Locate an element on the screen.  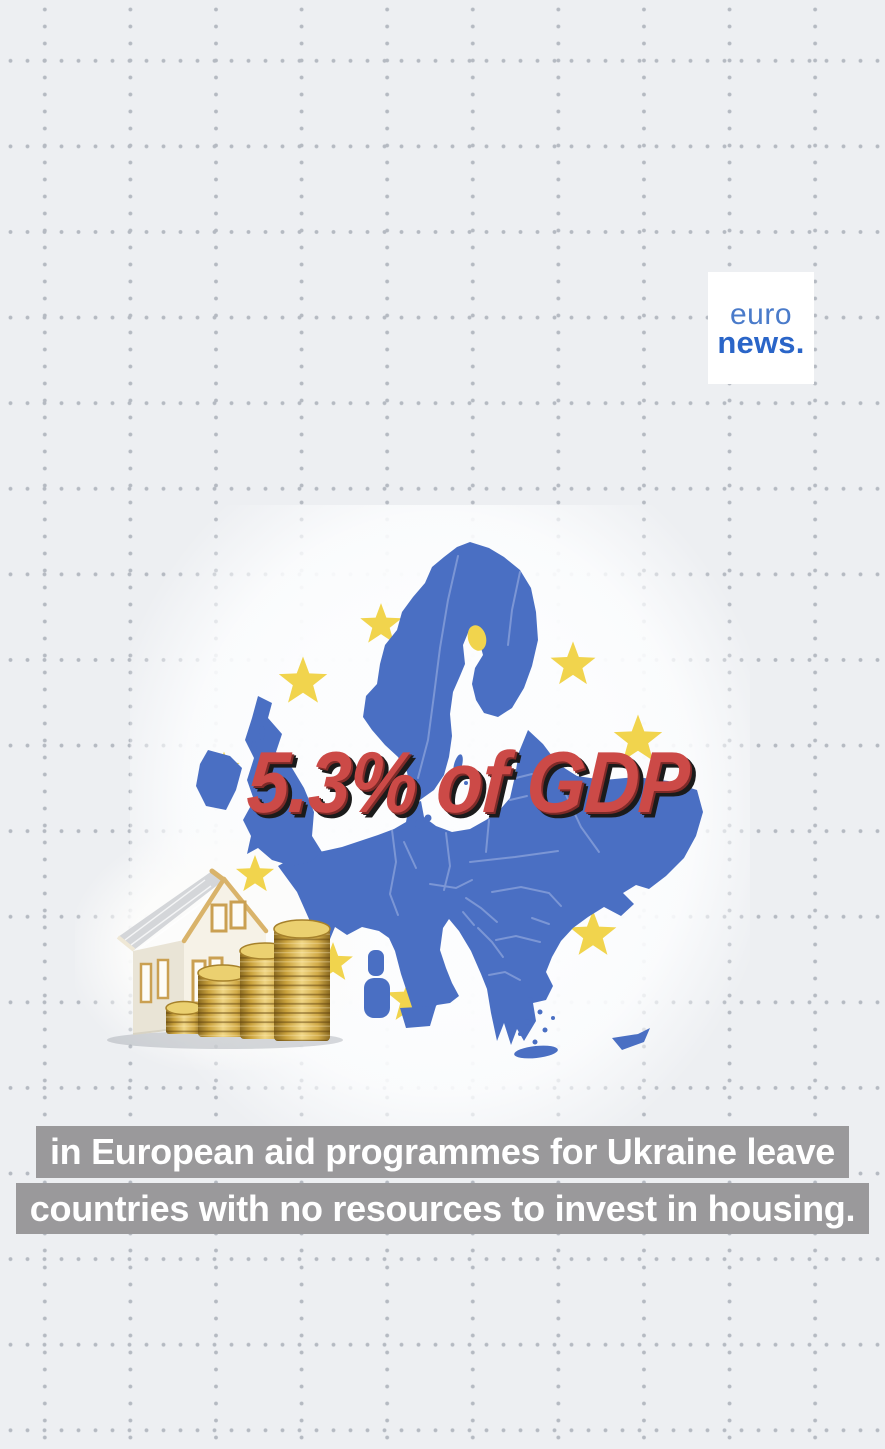
house-and-coins-illustration is located at coordinates (225, 958).